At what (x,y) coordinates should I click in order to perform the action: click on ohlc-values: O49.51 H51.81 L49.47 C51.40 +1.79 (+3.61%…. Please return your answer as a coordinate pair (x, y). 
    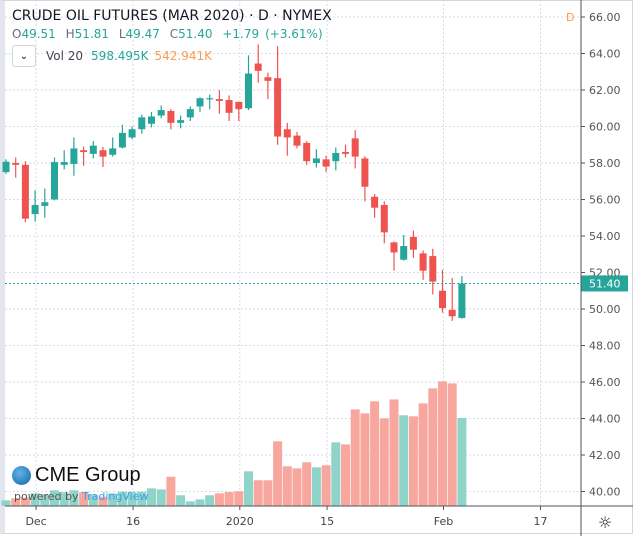
    Looking at the image, I should click on (172, 34).